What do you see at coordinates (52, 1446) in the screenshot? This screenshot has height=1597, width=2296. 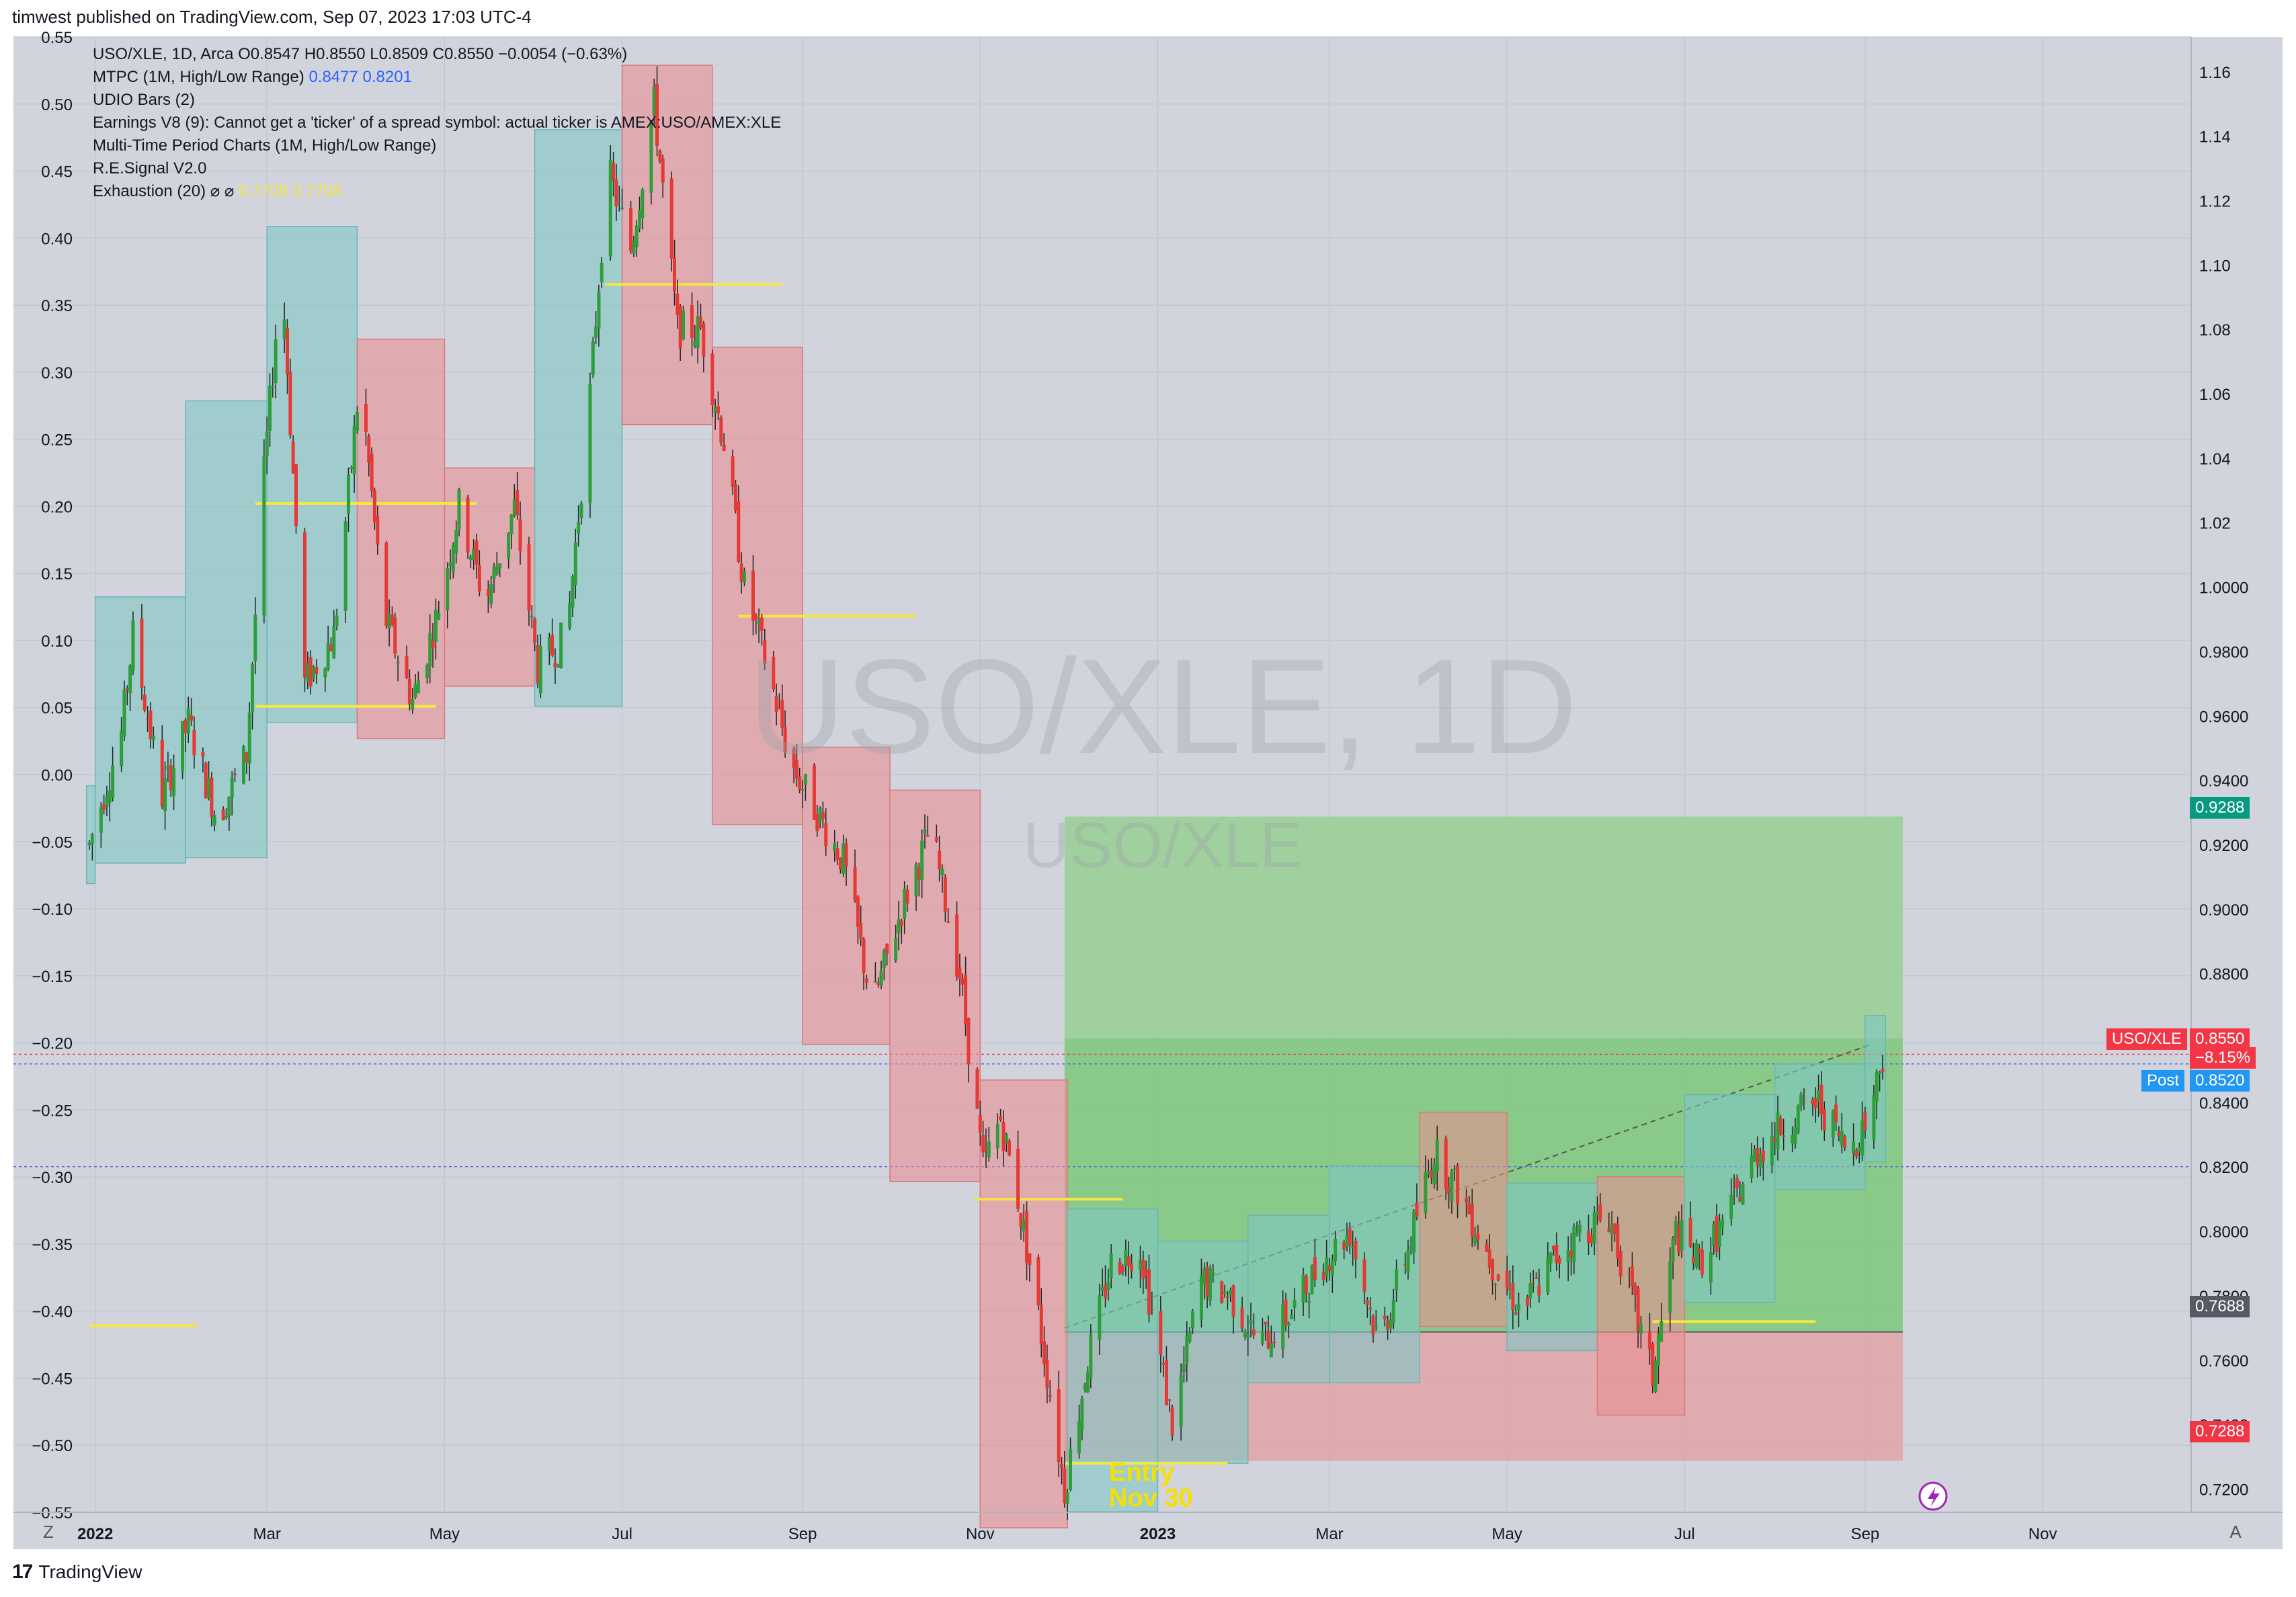 I see `left-tick-label: −0.50` at bounding box center [52, 1446].